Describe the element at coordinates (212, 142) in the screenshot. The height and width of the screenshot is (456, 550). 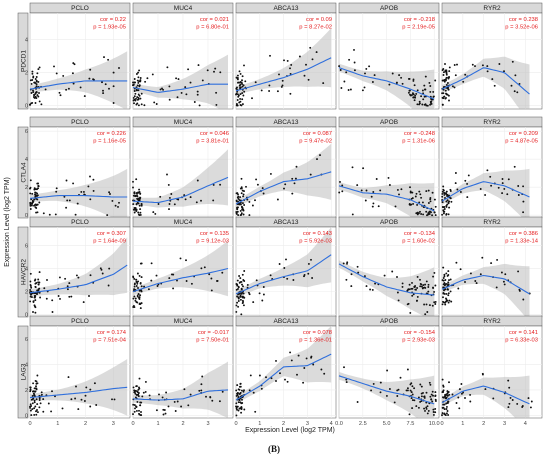
I see `p-value: p = 3.81e-01` at that location.